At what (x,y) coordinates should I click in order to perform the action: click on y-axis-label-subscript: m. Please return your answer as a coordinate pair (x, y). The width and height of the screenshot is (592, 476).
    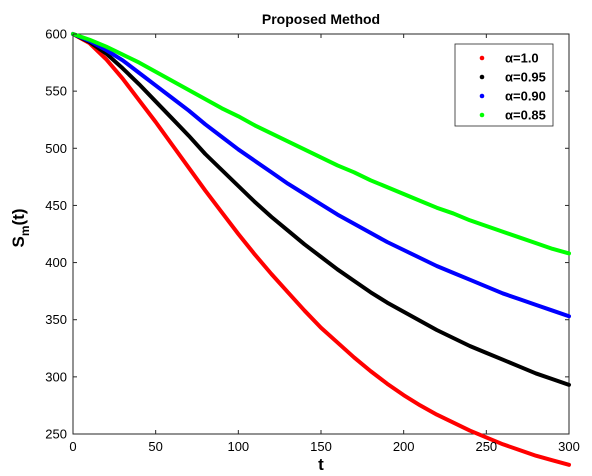
    Looking at the image, I should click on (25, 230).